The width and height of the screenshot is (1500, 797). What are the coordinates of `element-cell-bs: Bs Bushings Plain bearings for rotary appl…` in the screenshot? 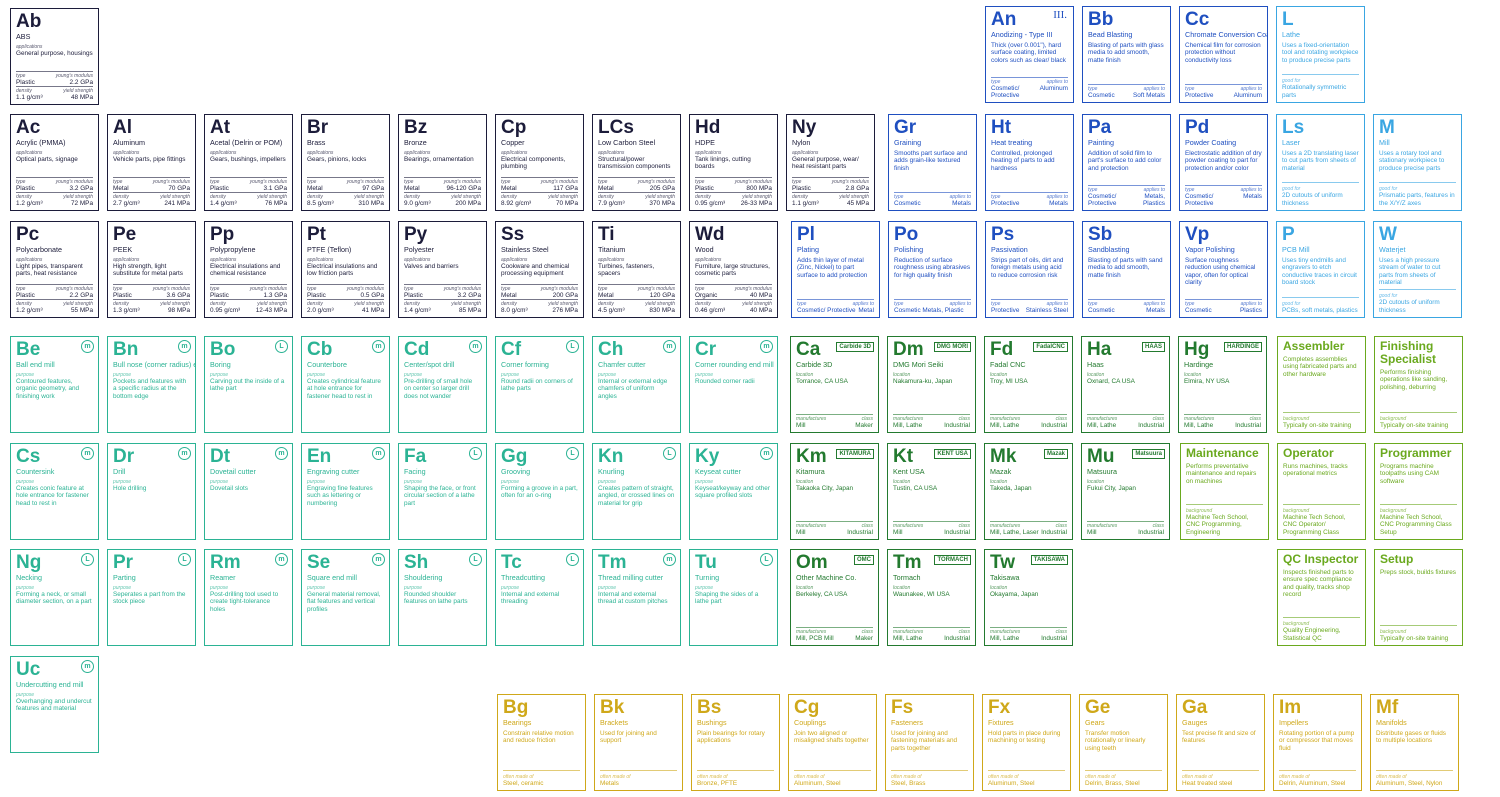 It's located at (735, 742).